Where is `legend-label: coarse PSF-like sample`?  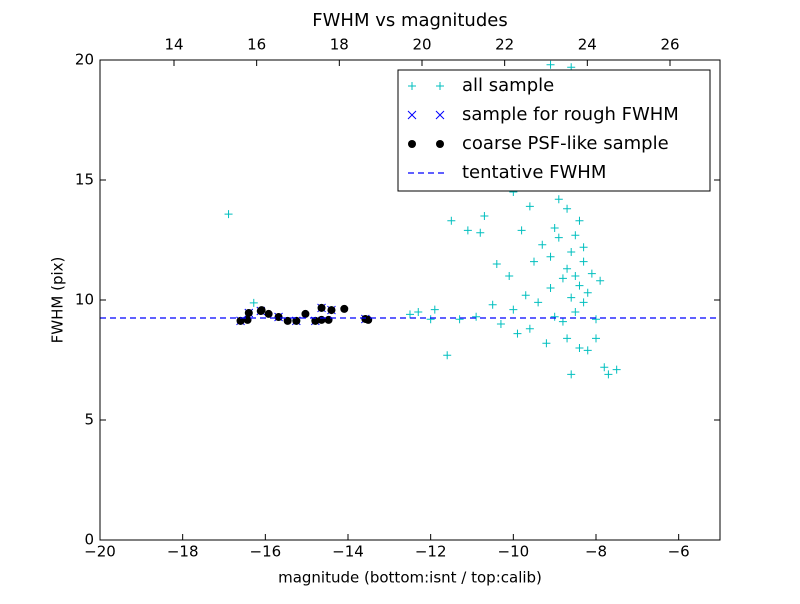 legend-label: coarse PSF-like sample is located at coordinates (565, 143).